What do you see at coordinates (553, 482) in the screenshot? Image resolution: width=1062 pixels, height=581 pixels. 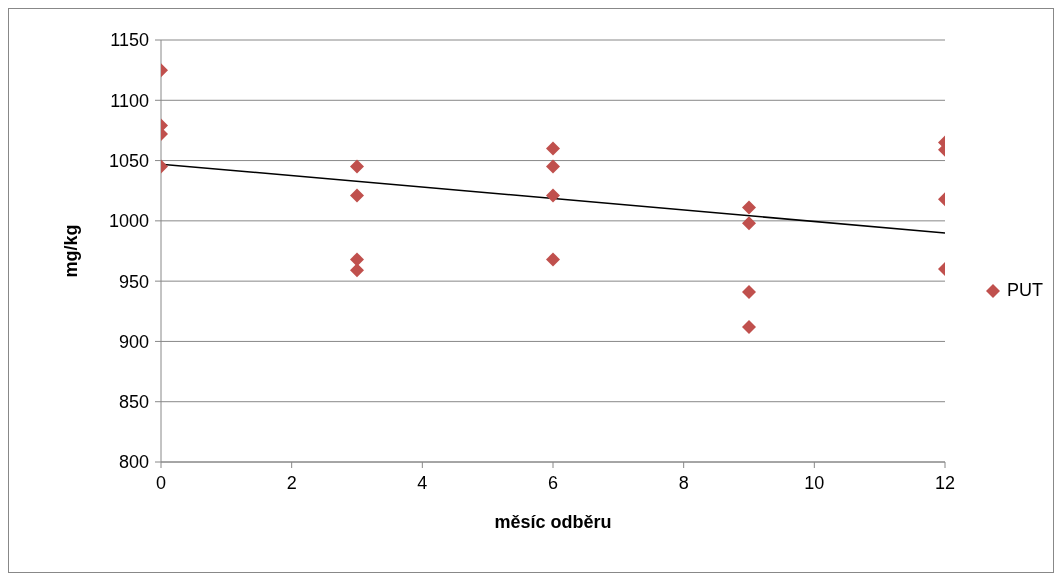 I see `x-tick-label: 6` at bounding box center [553, 482].